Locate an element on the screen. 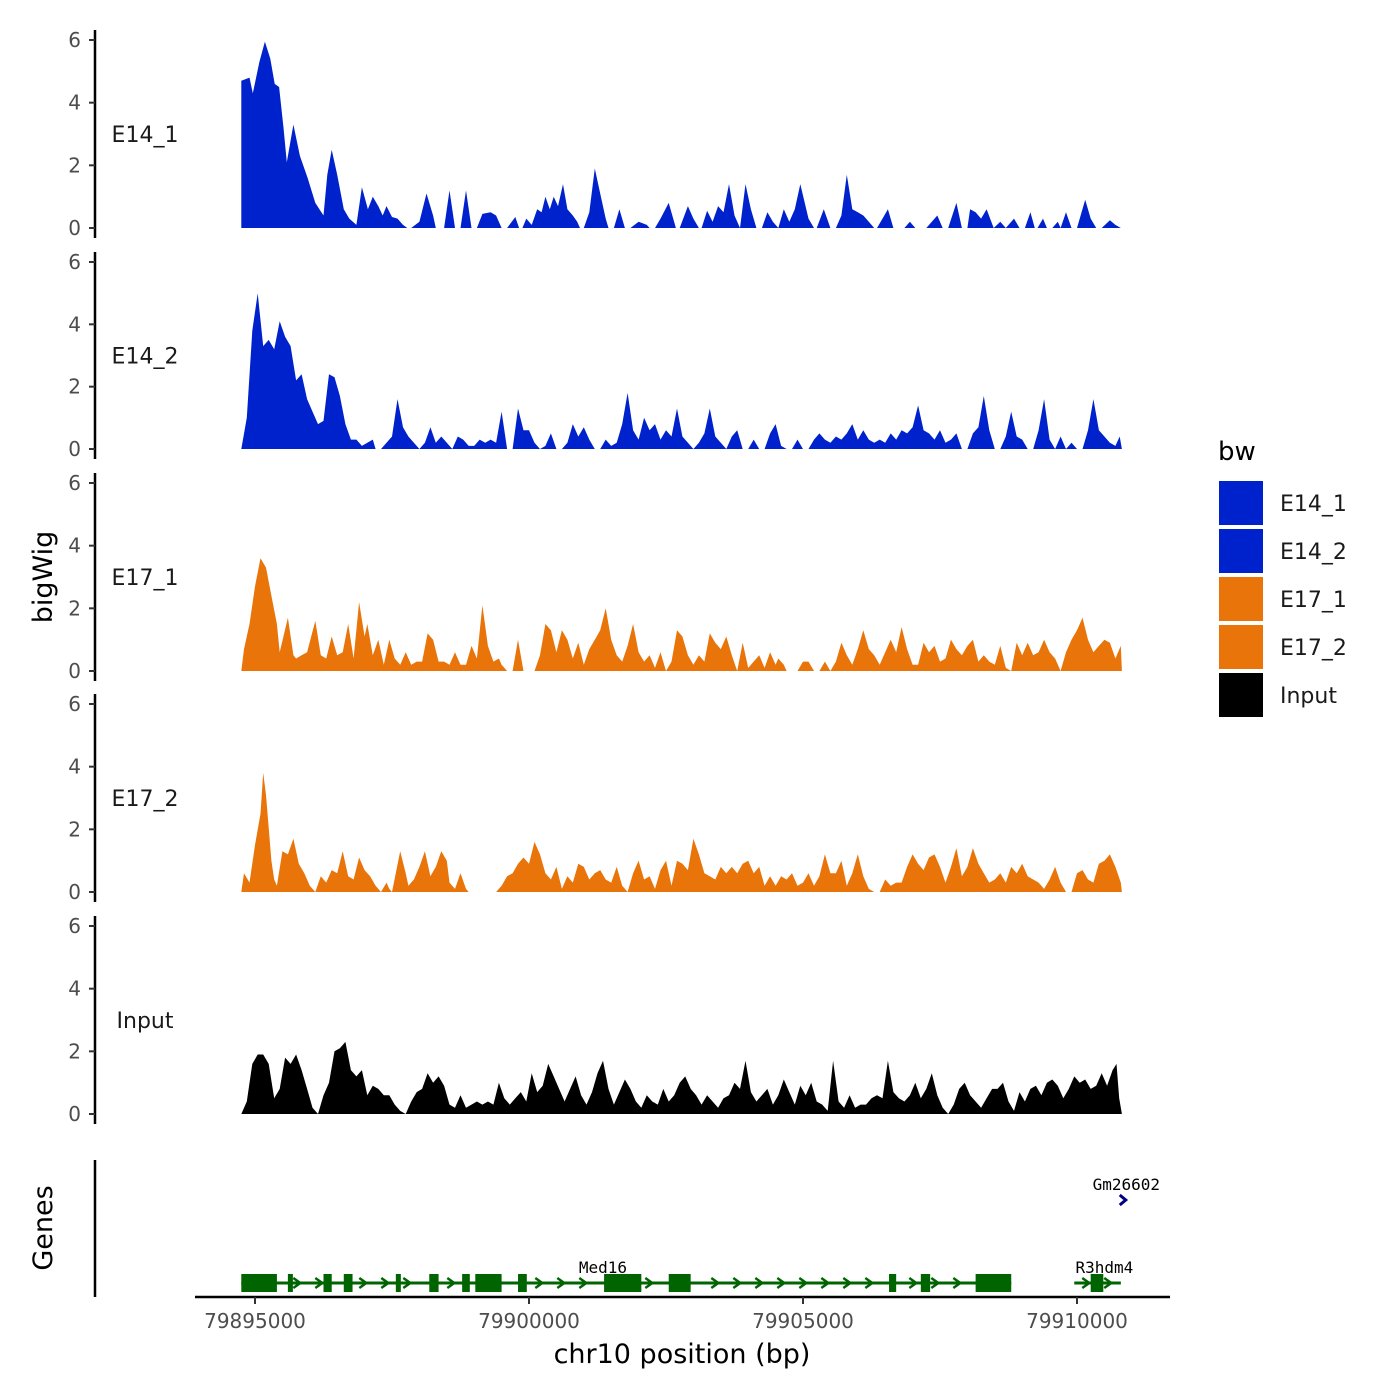  gene-Gm26602: Gm26602 is located at coordinates (1126, 1191).